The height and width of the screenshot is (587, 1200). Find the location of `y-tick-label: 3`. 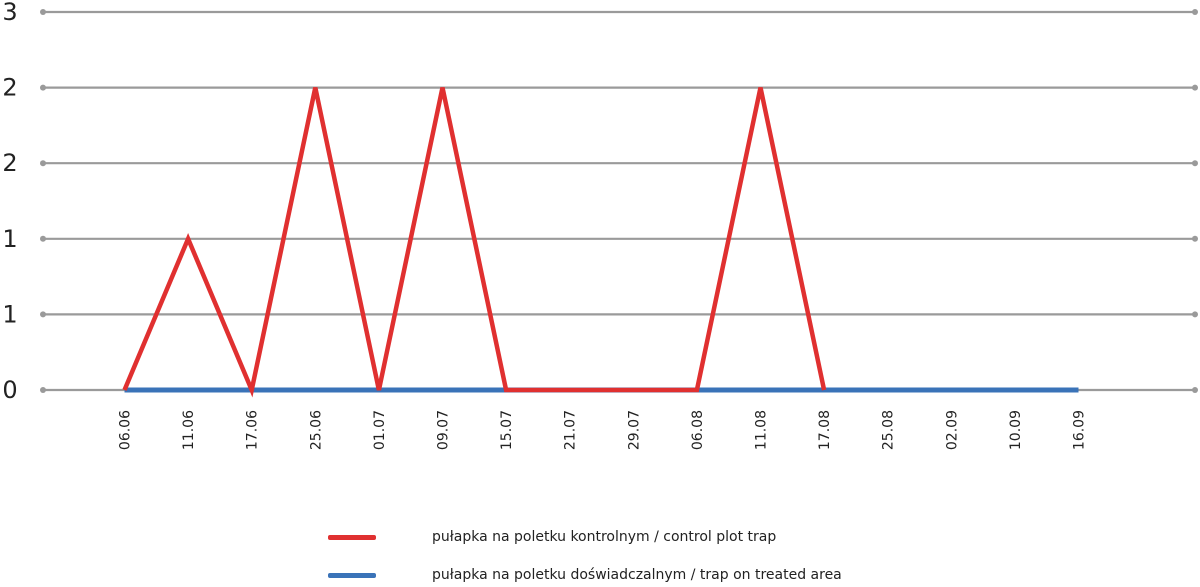

y-tick-label: 3 is located at coordinates (9, 13).